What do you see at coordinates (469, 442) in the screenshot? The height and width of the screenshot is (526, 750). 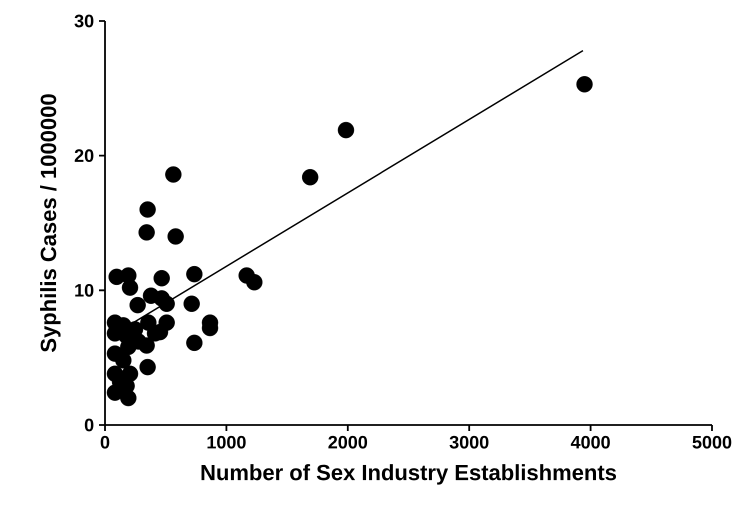 I see `x-tick-label: 3000` at bounding box center [469, 442].